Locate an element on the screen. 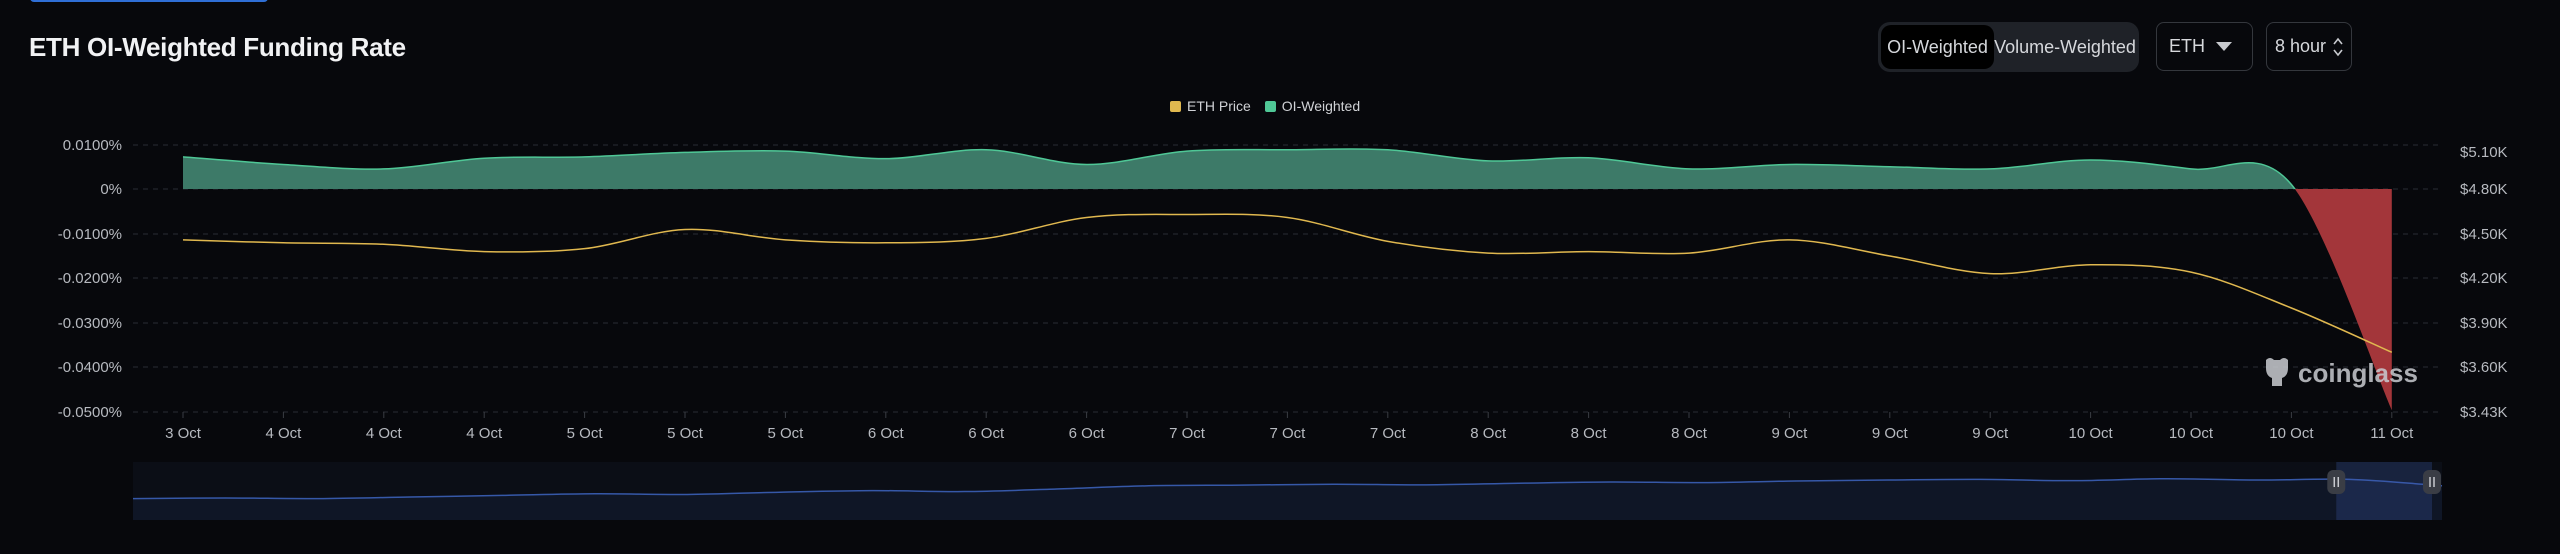 This screenshot has height=554, width=2560. chart-legend: ETH Price OI-Weighted is located at coordinates (1265, 106).